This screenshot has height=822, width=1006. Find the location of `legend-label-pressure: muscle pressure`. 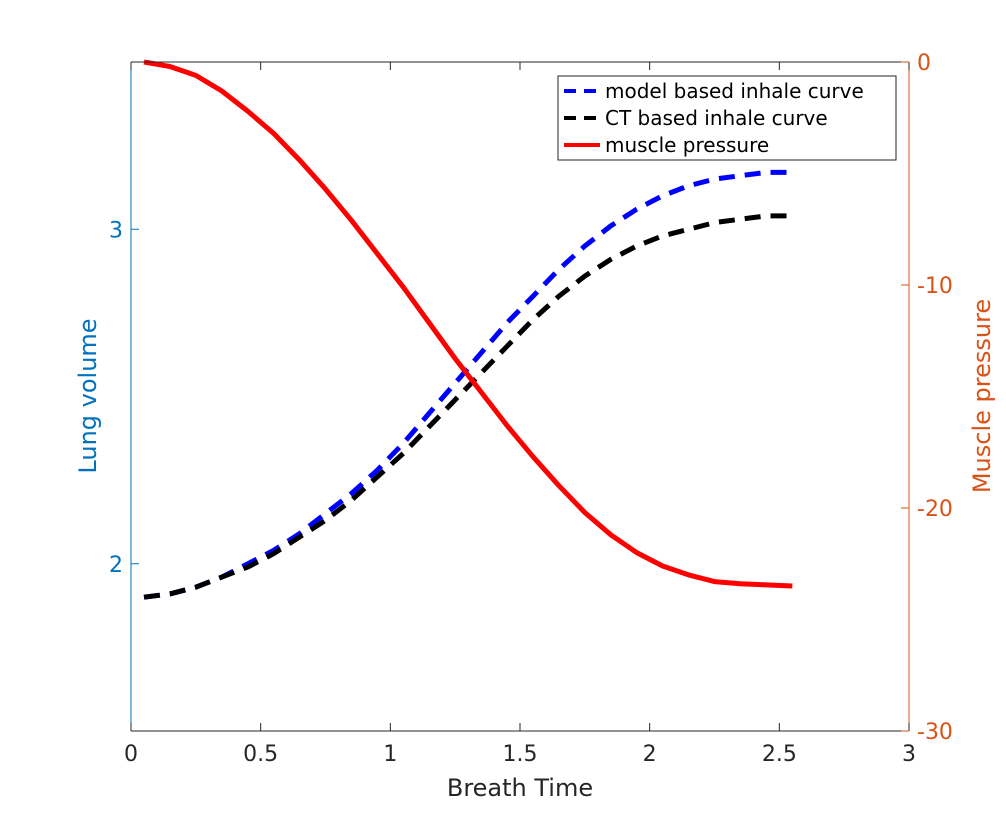

legend-label-pressure: muscle pressure is located at coordinates (687, 145).